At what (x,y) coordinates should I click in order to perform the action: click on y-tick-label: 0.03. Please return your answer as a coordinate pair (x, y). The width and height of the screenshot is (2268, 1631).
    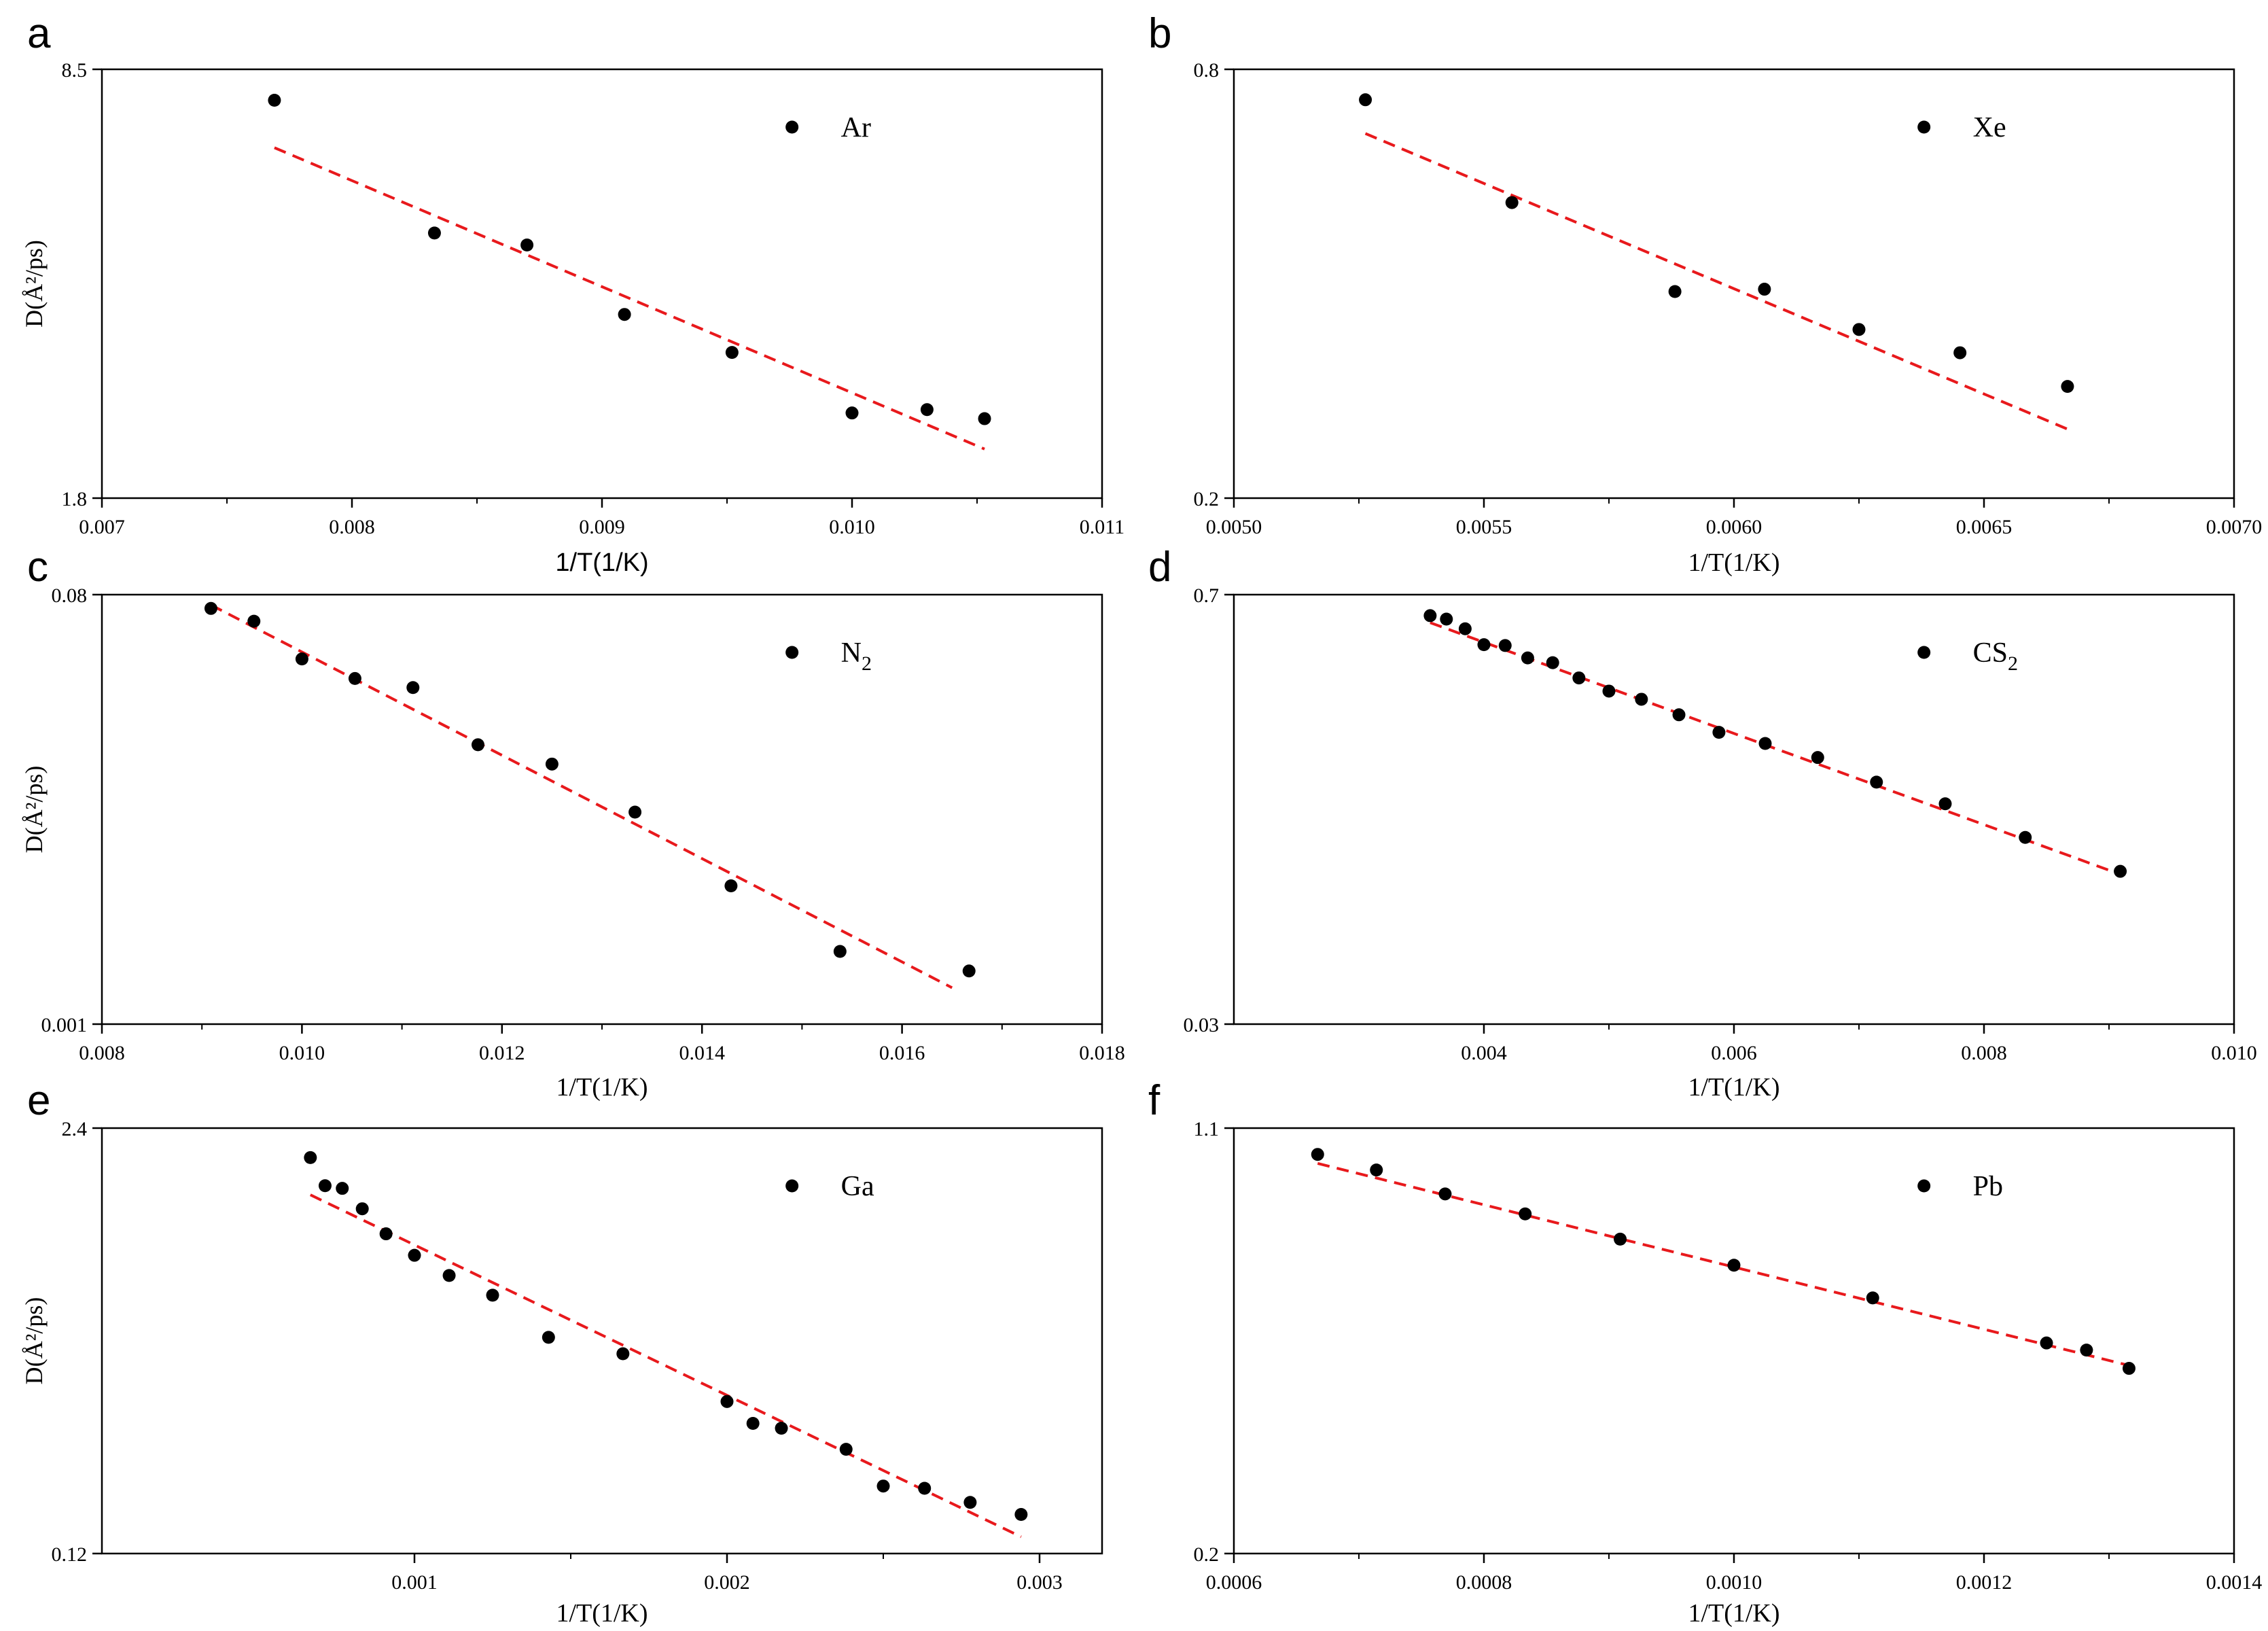
    Looking at the image, I should click on (1202, 1025).